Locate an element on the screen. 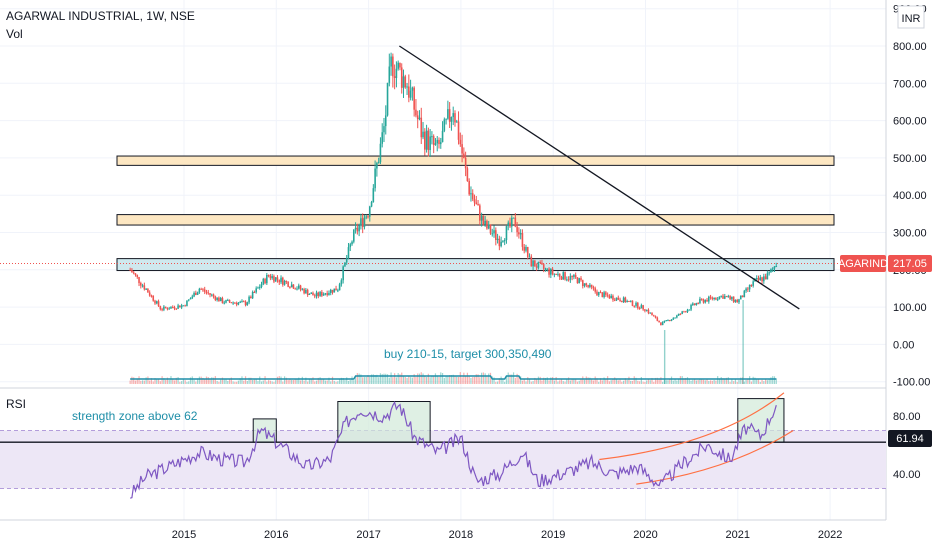 The width and height of the screenshot is (932, 550). symbol-tag-label: AGARIND is located at coordinates (863, 264).